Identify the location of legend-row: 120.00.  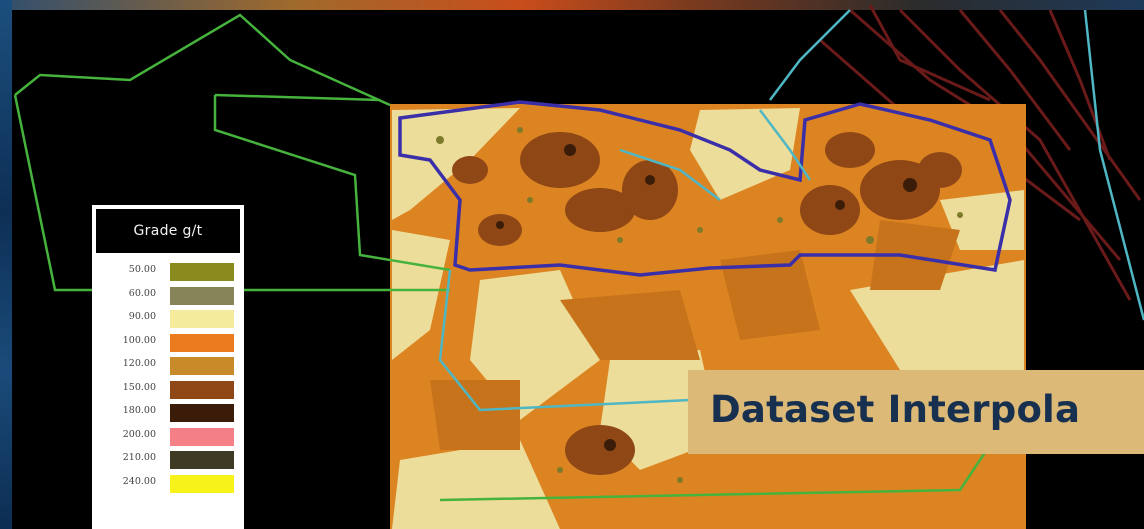
(168, 367).